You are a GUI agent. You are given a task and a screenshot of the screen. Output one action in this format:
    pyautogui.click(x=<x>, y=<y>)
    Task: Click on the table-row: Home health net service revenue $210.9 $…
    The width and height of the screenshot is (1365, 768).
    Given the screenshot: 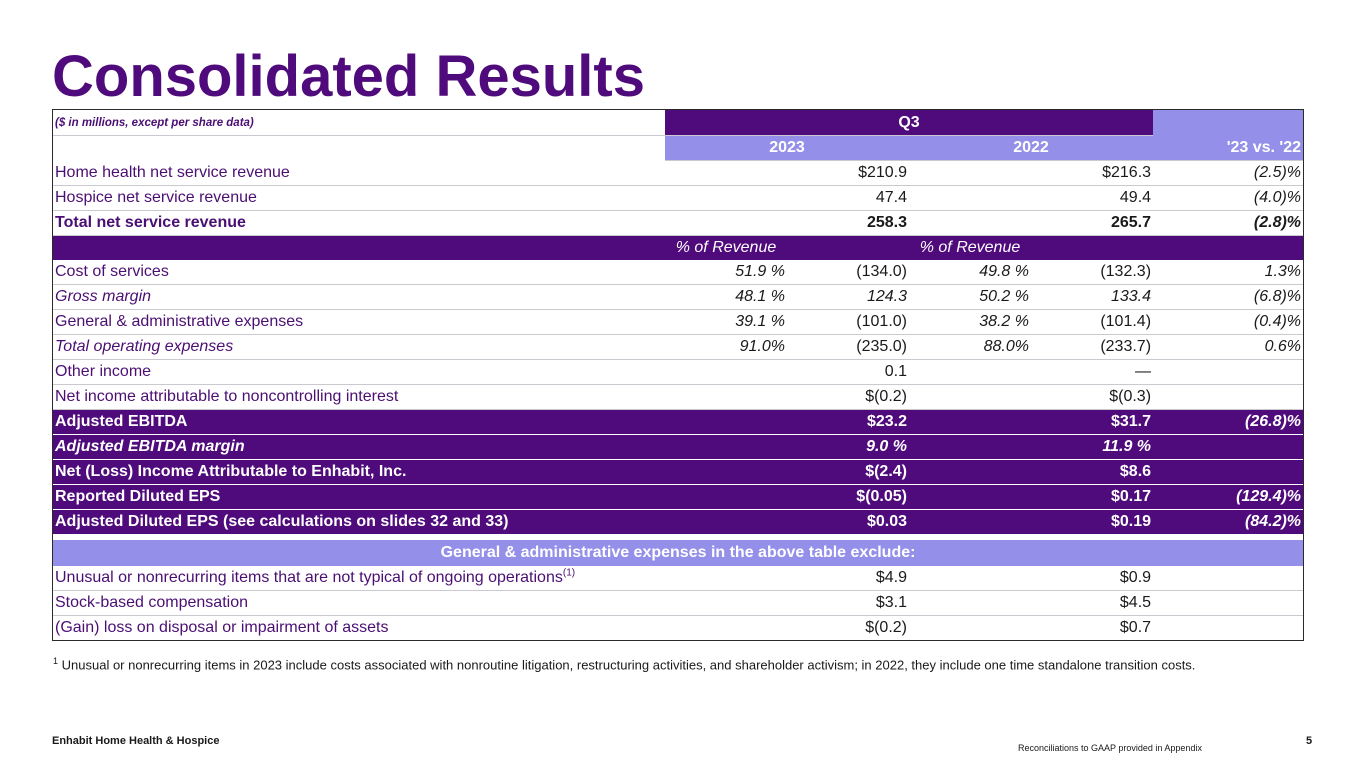 What is the action you would take?
    pyautogui.click(x=678, y=173)
    